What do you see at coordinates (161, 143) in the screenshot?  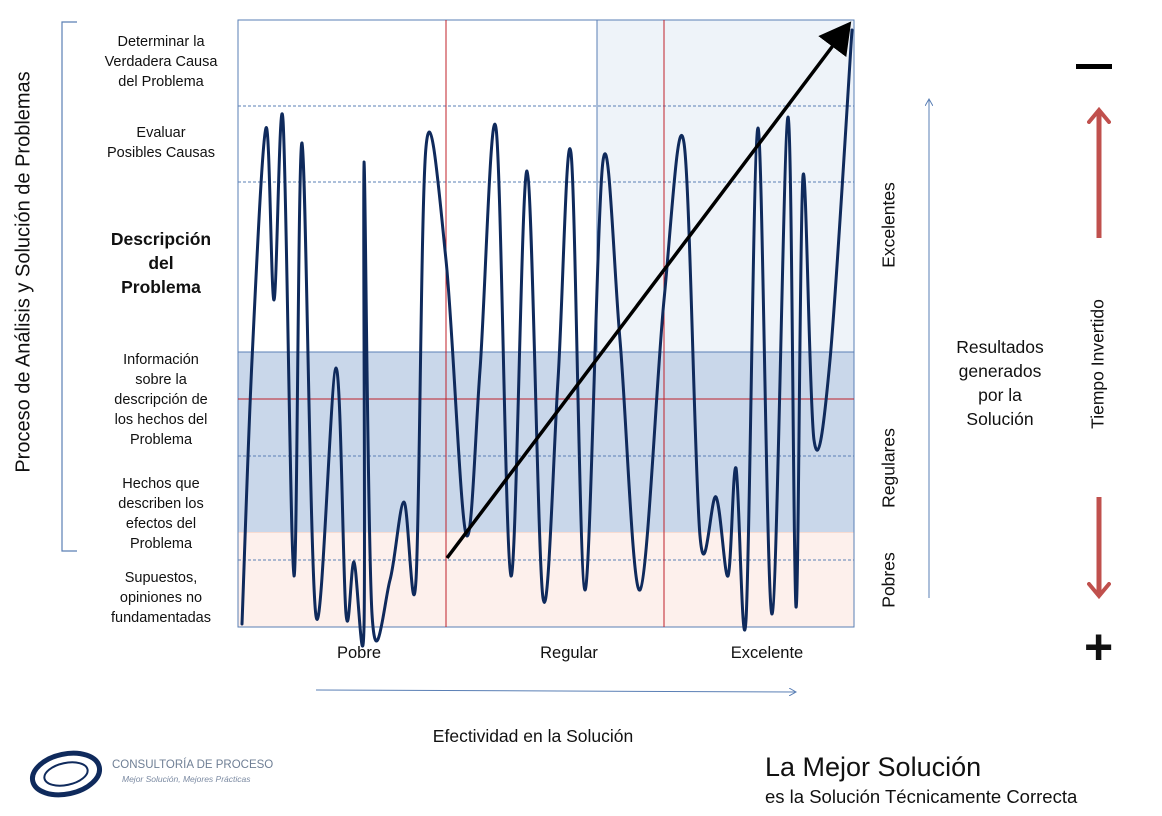 I see `level-label-evaluar: Evaluar Posibles Causas` at bounding box center [161, 143].